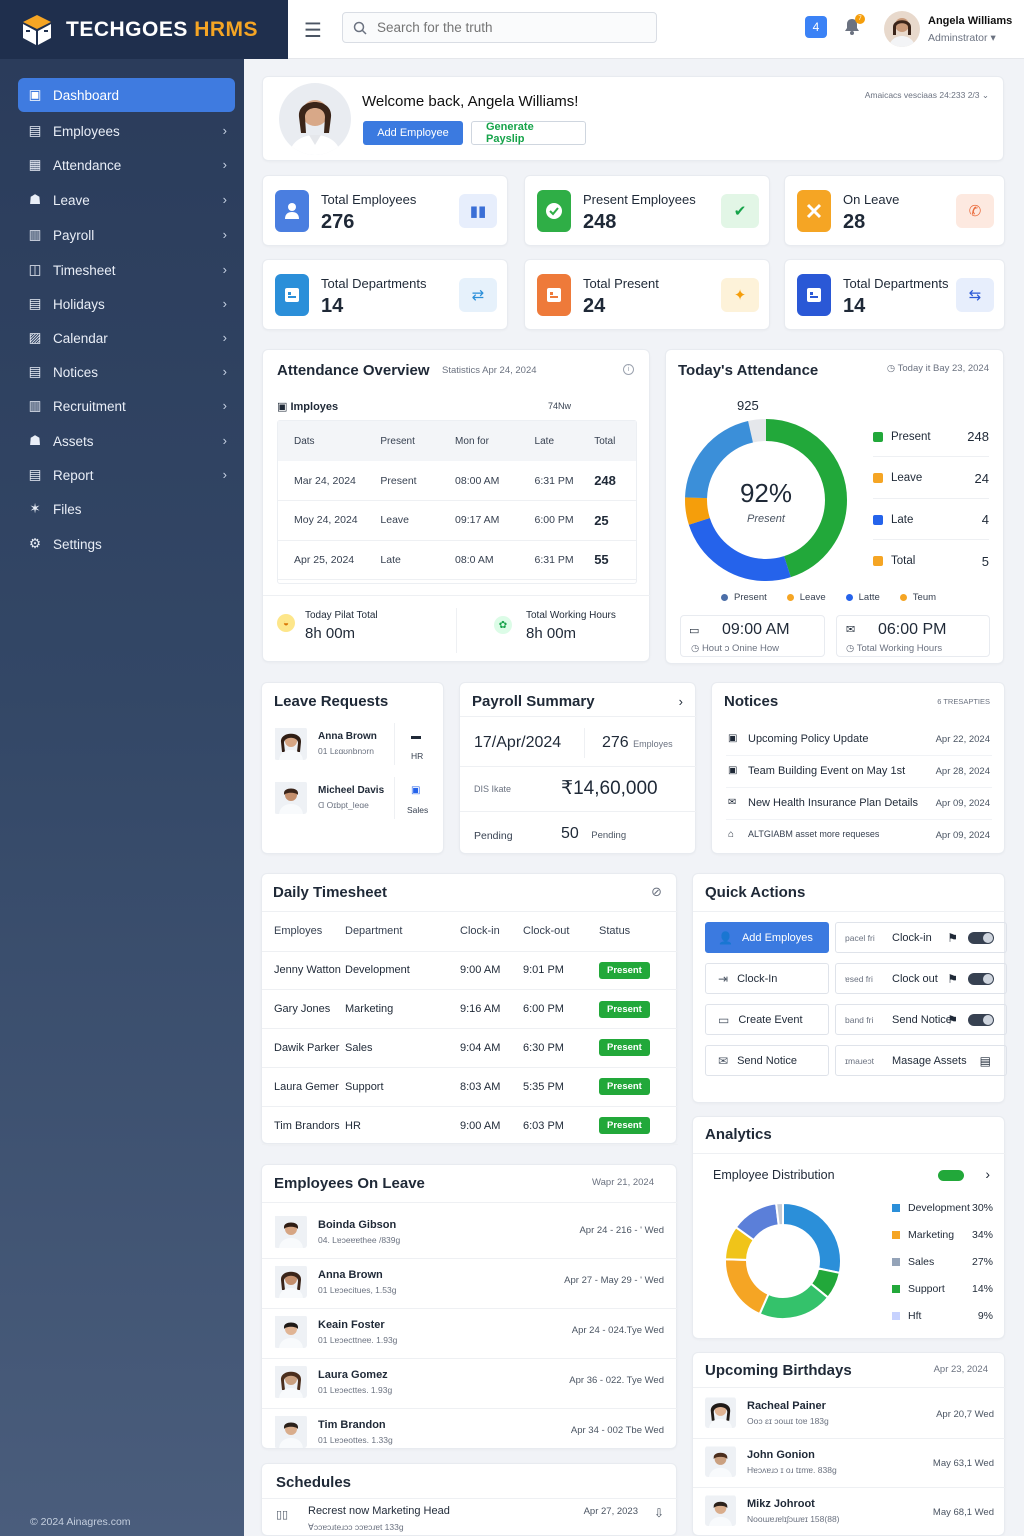 The height and width of the screenshot is (1536, 1024). I want to click on list-item: Tim Brandon 01 Lɐɔeottes. 1.33ɡ, so click(333, 1431).